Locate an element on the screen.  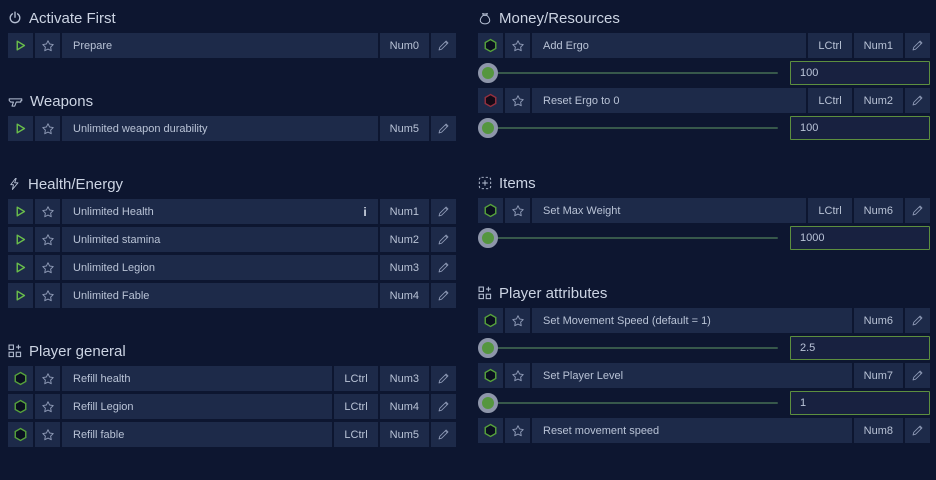
cheat-label: Refill Legion is located at coordinates (103, 406).